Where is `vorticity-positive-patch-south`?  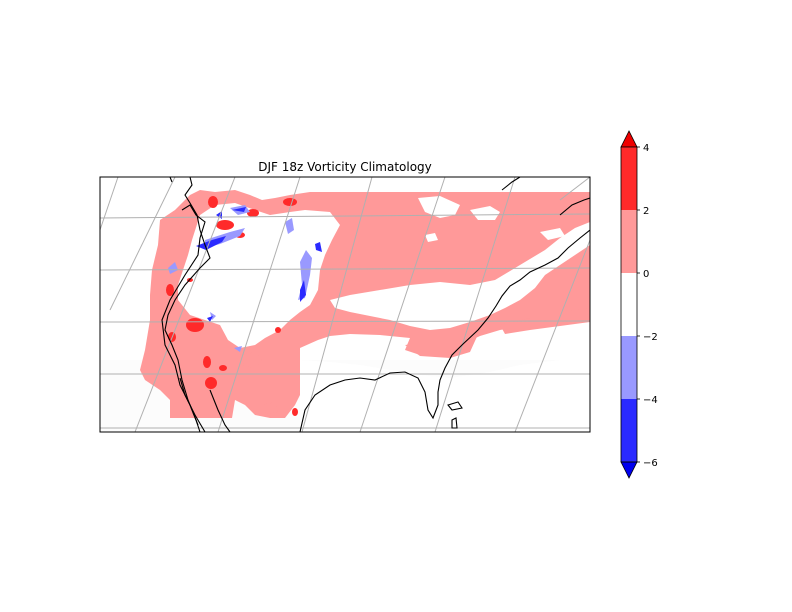
vorticity-positive-patch-south is located at coordinates (270, 408).